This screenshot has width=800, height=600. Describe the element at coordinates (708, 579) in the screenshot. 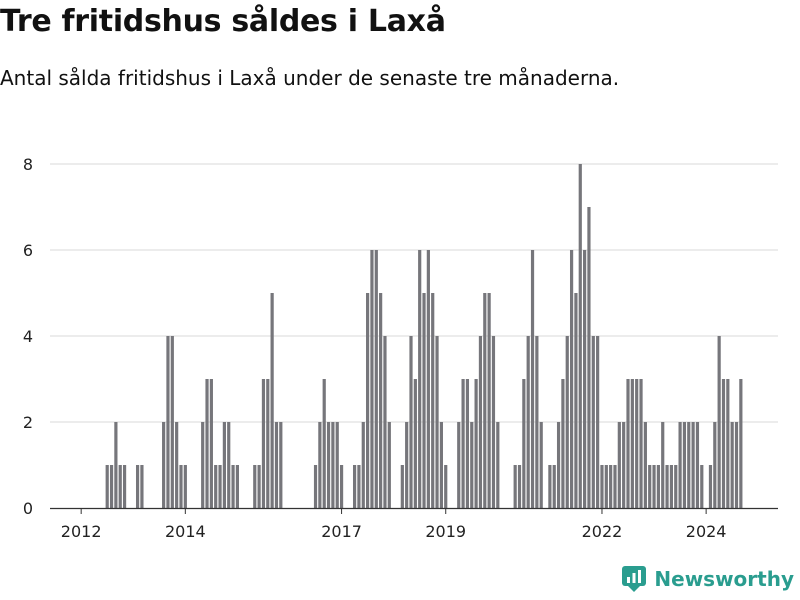

I see `newsworthy-logo: Newsworthy` at that location.